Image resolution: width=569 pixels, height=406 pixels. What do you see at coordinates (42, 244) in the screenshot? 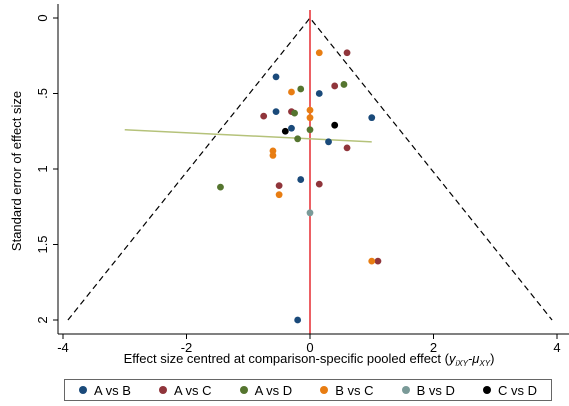
I see `y-tick-label: 1.5` at bounding box center [42, 244].